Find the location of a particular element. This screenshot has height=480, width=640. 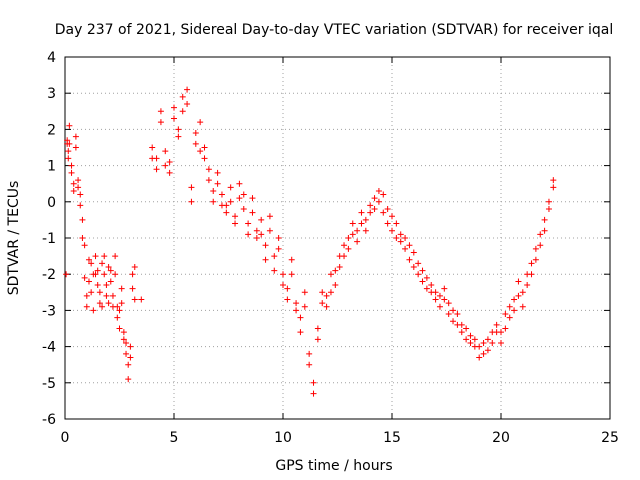

x-tick-label: 25 is located at coordinates (610, 438).